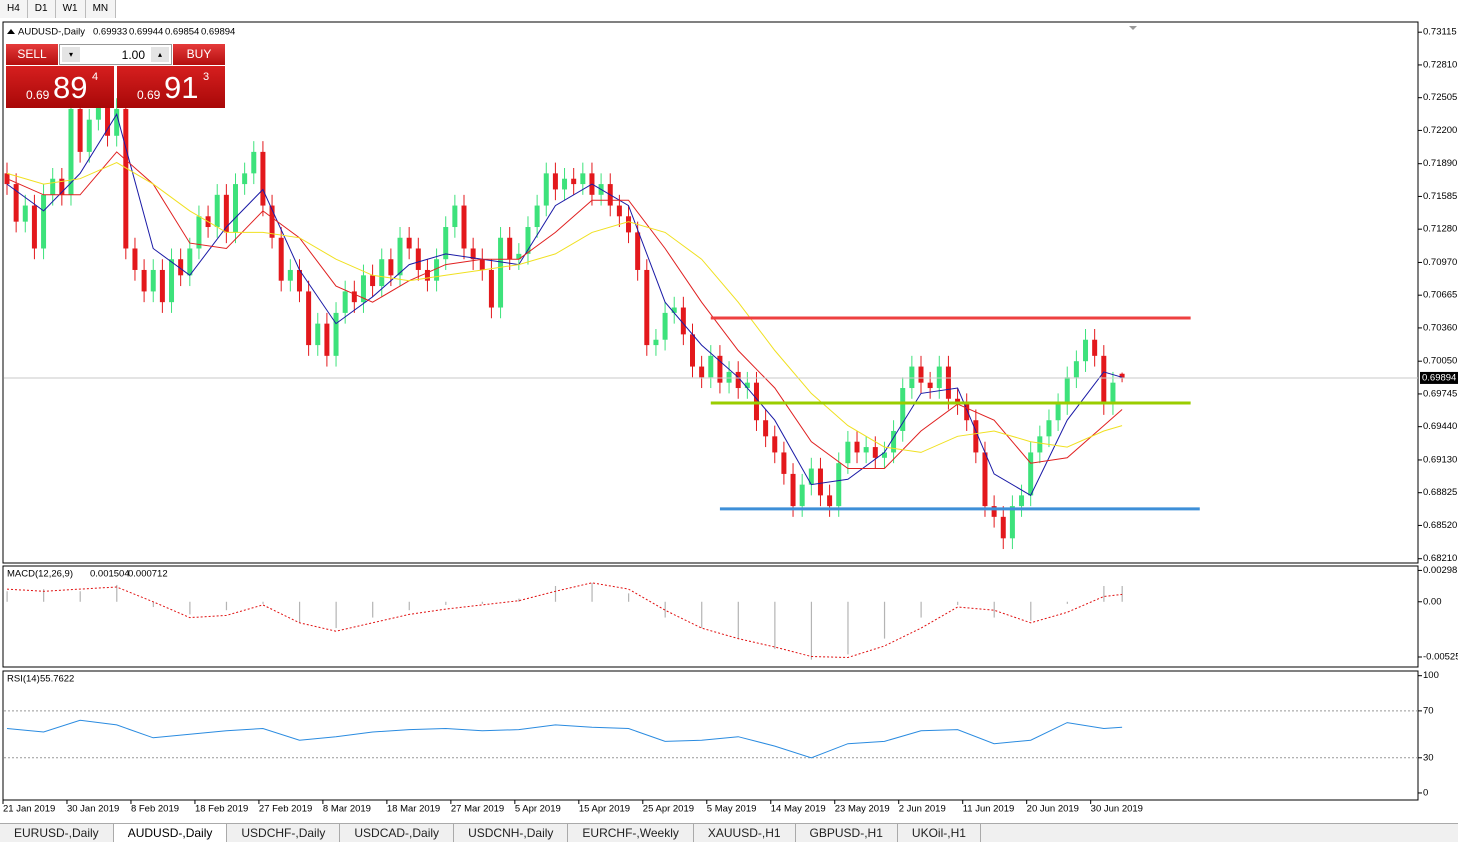 The width and height of the screenshot is (1458, 842). I want to click on timeframe-tab: D1, so click(41, 9).